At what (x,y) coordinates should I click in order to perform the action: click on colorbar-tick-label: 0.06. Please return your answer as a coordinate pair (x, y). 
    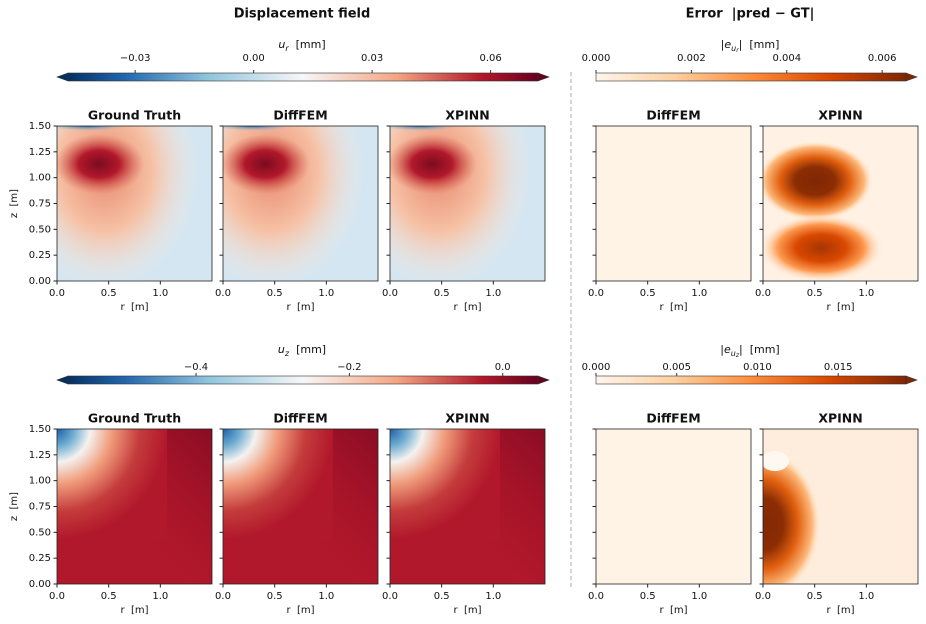
    Looking at the image, I should click on (490, 58).